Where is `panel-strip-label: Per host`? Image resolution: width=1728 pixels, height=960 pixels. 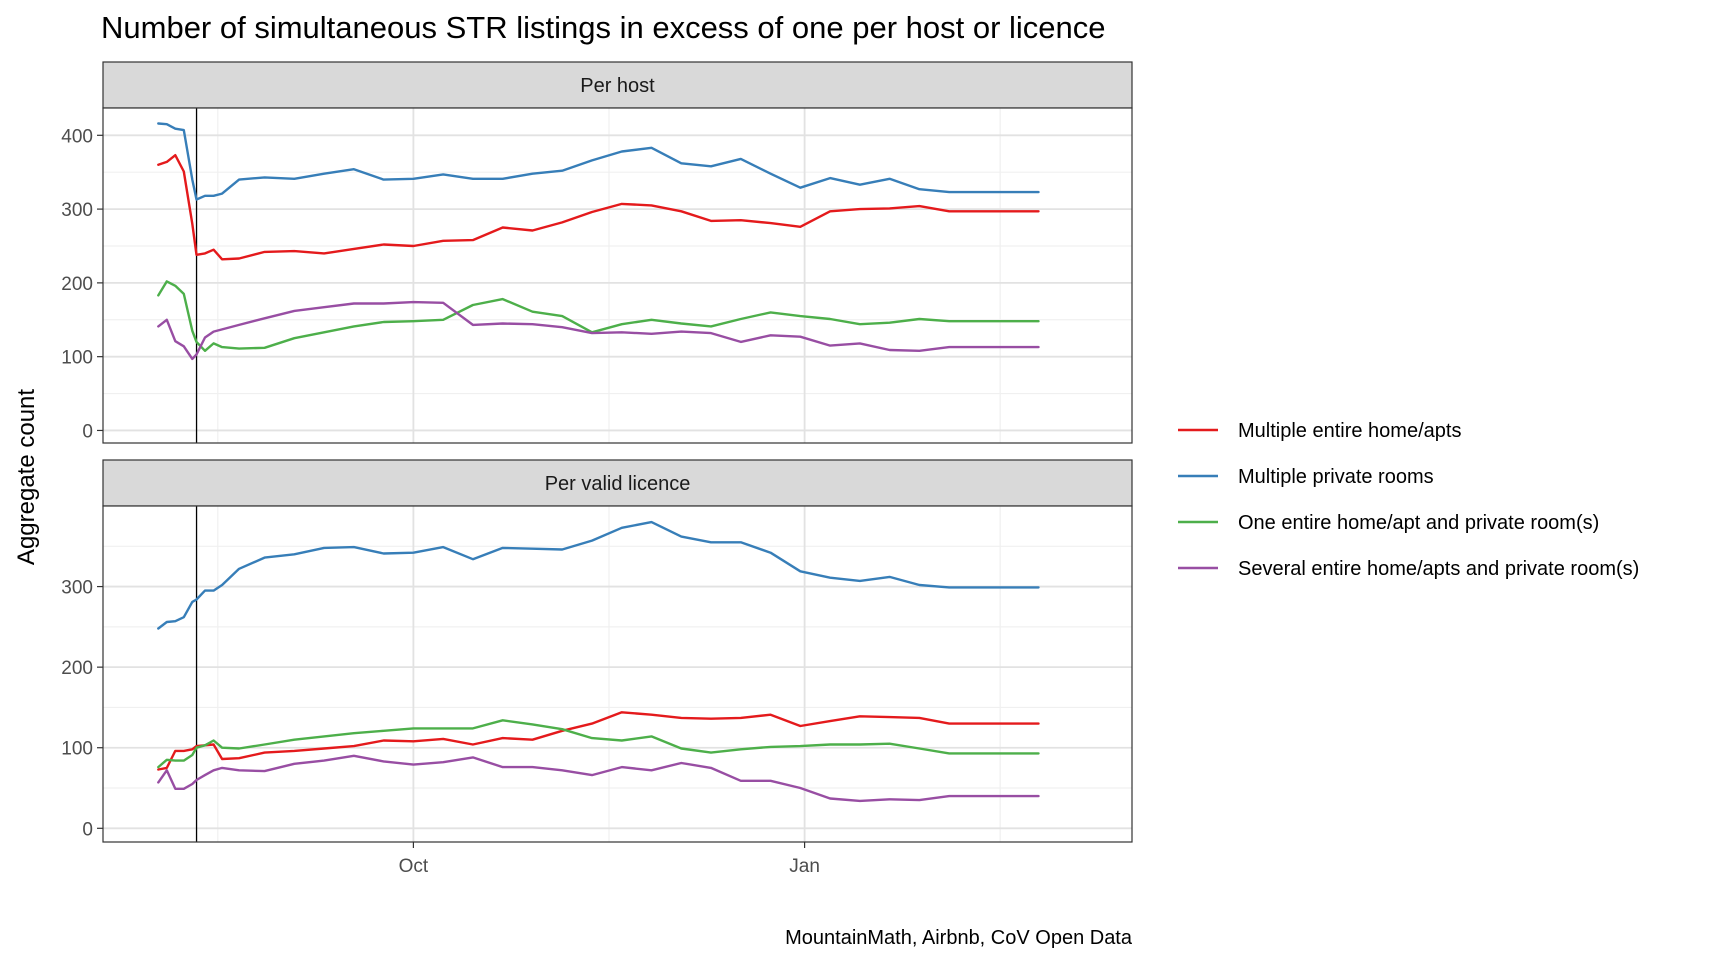 panel-strip-label: Per host is located at coordinates (617, 86).